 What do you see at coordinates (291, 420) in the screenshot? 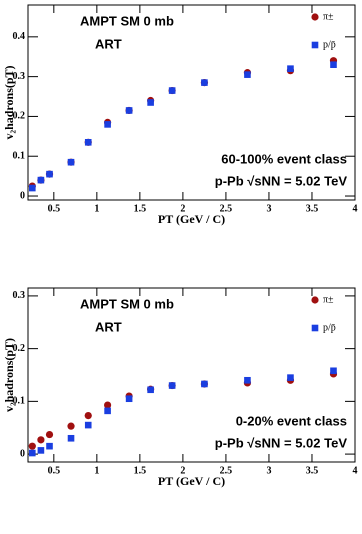
I see `annotation: 0-20% event class` at bounding box center [291, 420].